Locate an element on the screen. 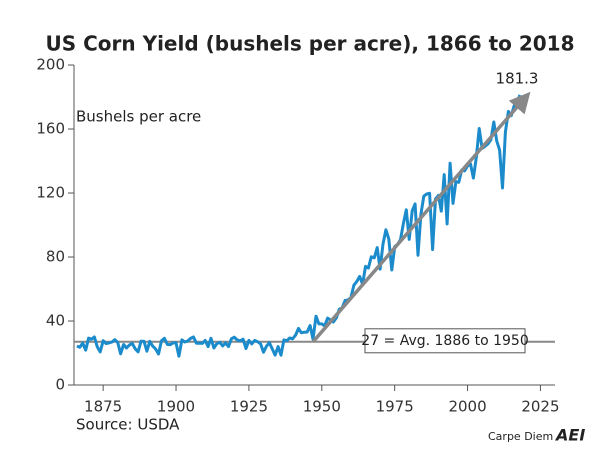 The image size is (596, 454). source: Source: USDA is located at coordinates (128, 425).